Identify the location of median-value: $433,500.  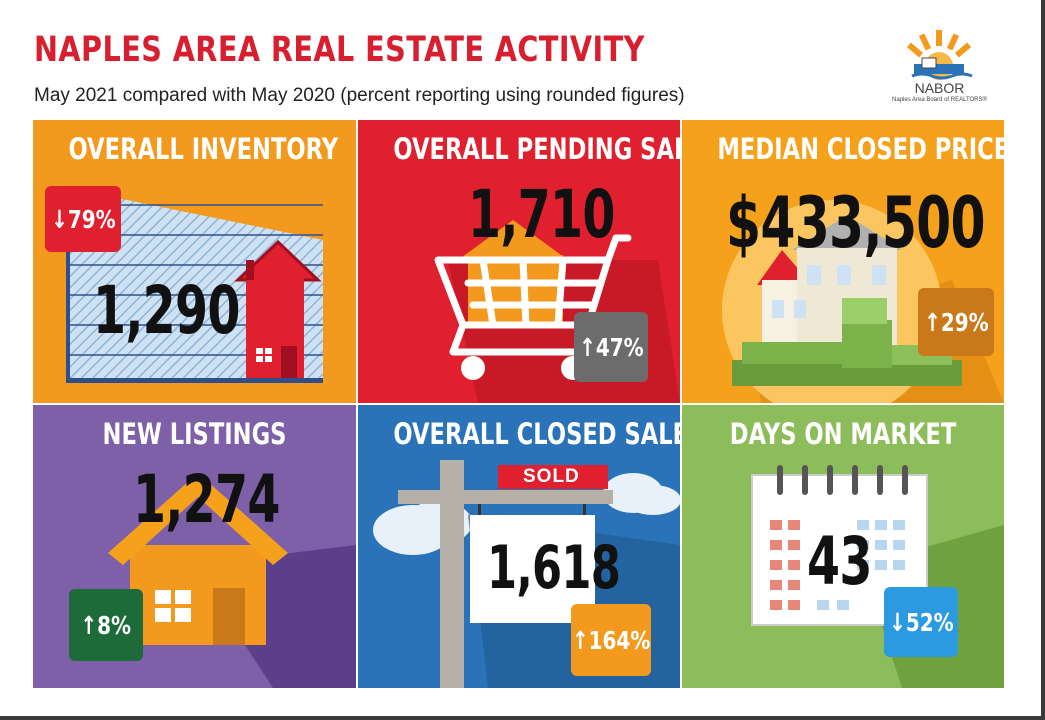
(856, 223).